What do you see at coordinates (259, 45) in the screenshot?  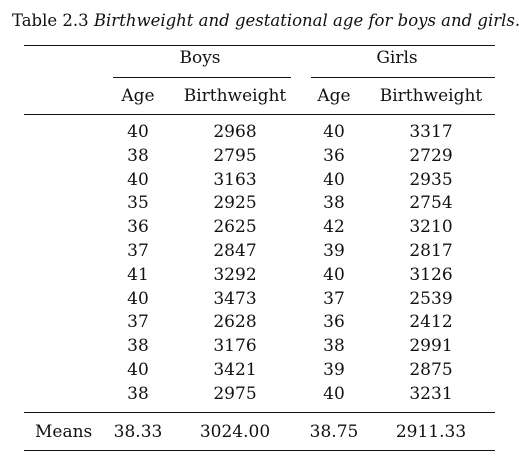 I see `top-rule` at bounding box center [259, 45].